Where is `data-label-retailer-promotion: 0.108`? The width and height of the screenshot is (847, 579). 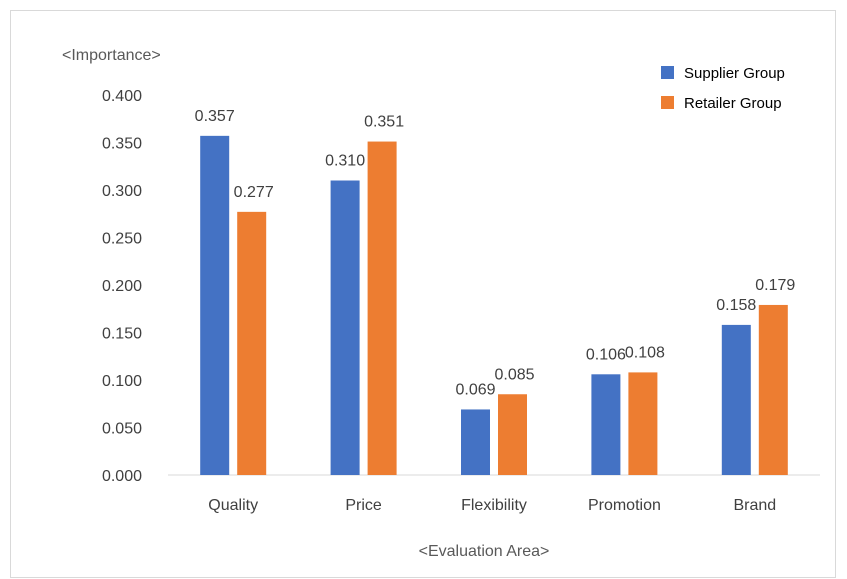
data-label-retailer-promotion: 0.108 is located at coordinates (645, 352).